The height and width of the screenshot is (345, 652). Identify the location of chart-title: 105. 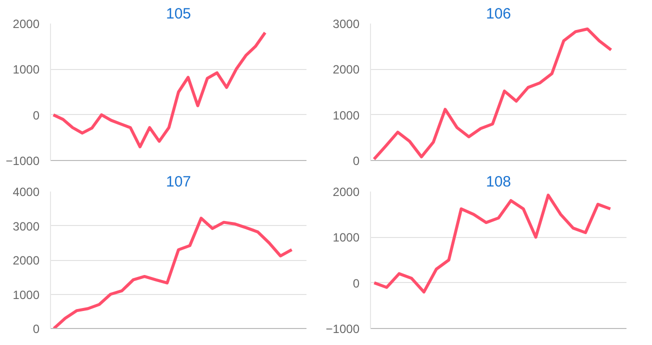
(179, 14).